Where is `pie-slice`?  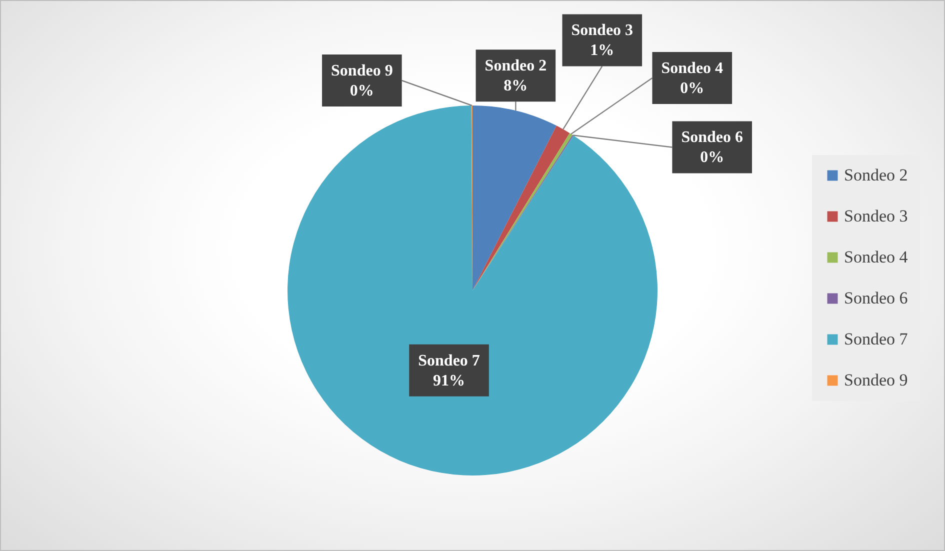
pie-slice is located at coordinates (514, 198).